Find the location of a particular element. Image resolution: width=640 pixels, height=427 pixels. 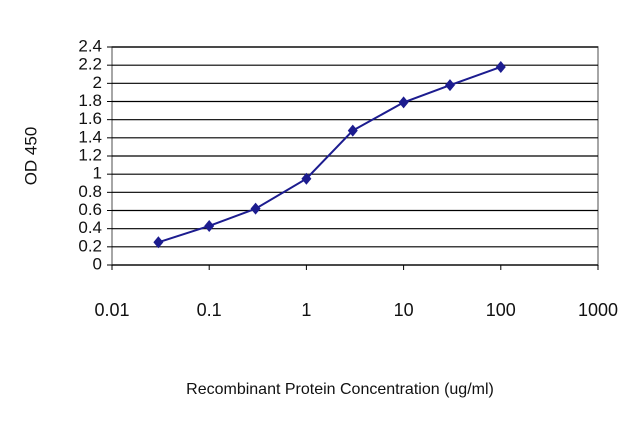

y-tick-label: 1.6 is located at coordinates (90, 118).